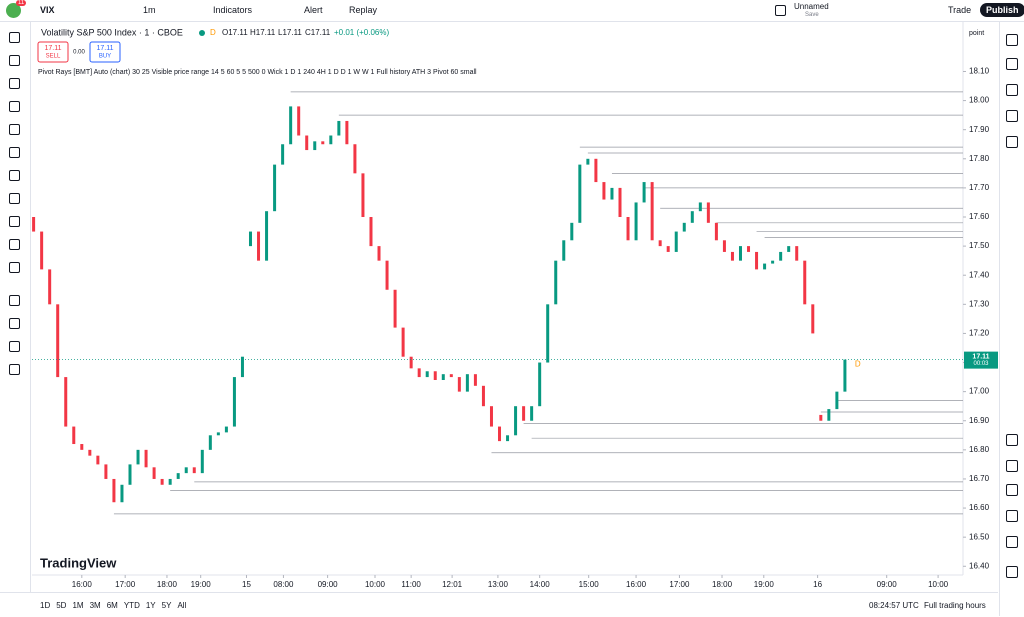 The width and height of the screenshot is (1024, 617). Describe the element at coordinates (363, 10) in the screenshot. I see `replay-button: Replay` at that location.